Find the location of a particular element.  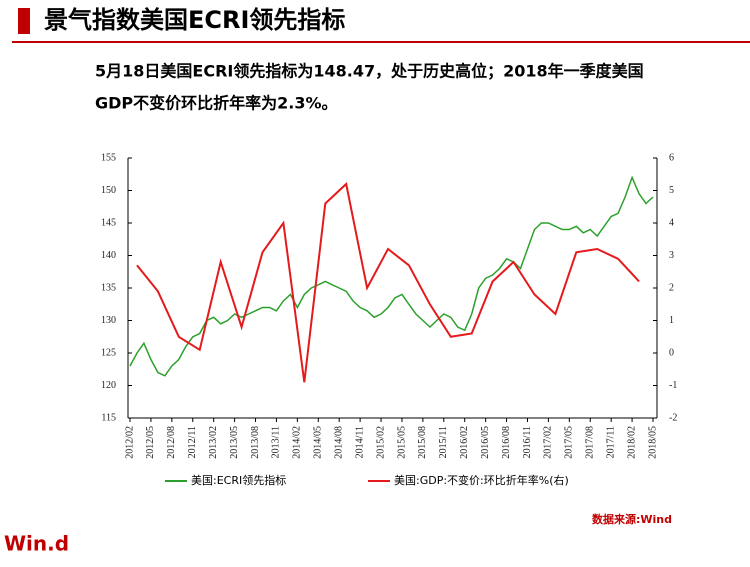

x-tick-label: 2016/05 is located at coordinates (485, 442).